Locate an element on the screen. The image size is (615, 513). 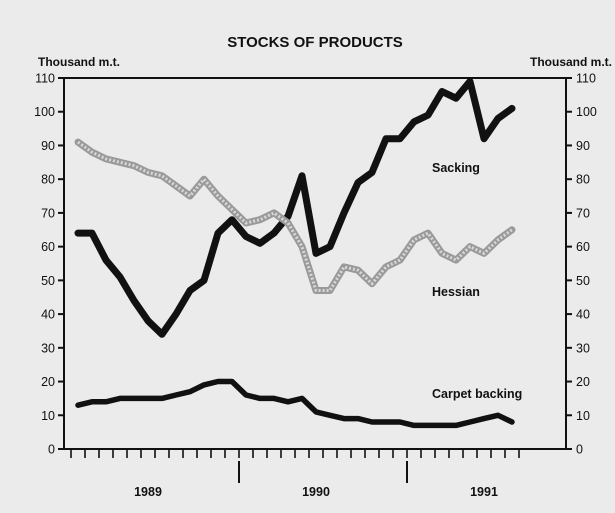
y-tick-label-left: 30 is located at coordinates (48, 348).